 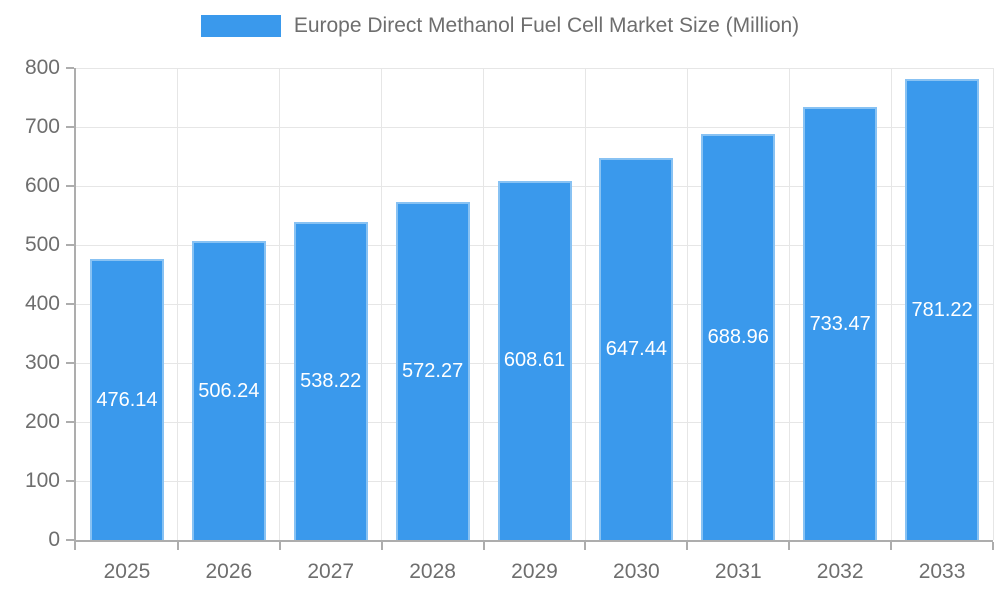 What do you see at coordinates (738, 571) in the screenshot?
I see `x-tick-label: 2031` at bounding box center [738, 571].